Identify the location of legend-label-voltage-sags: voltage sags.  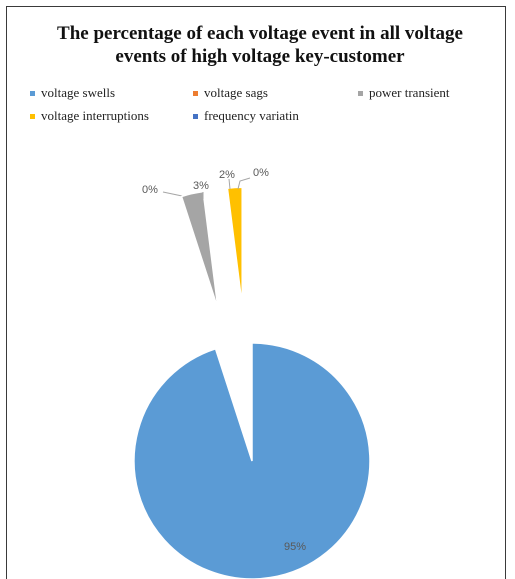
(236, 92).